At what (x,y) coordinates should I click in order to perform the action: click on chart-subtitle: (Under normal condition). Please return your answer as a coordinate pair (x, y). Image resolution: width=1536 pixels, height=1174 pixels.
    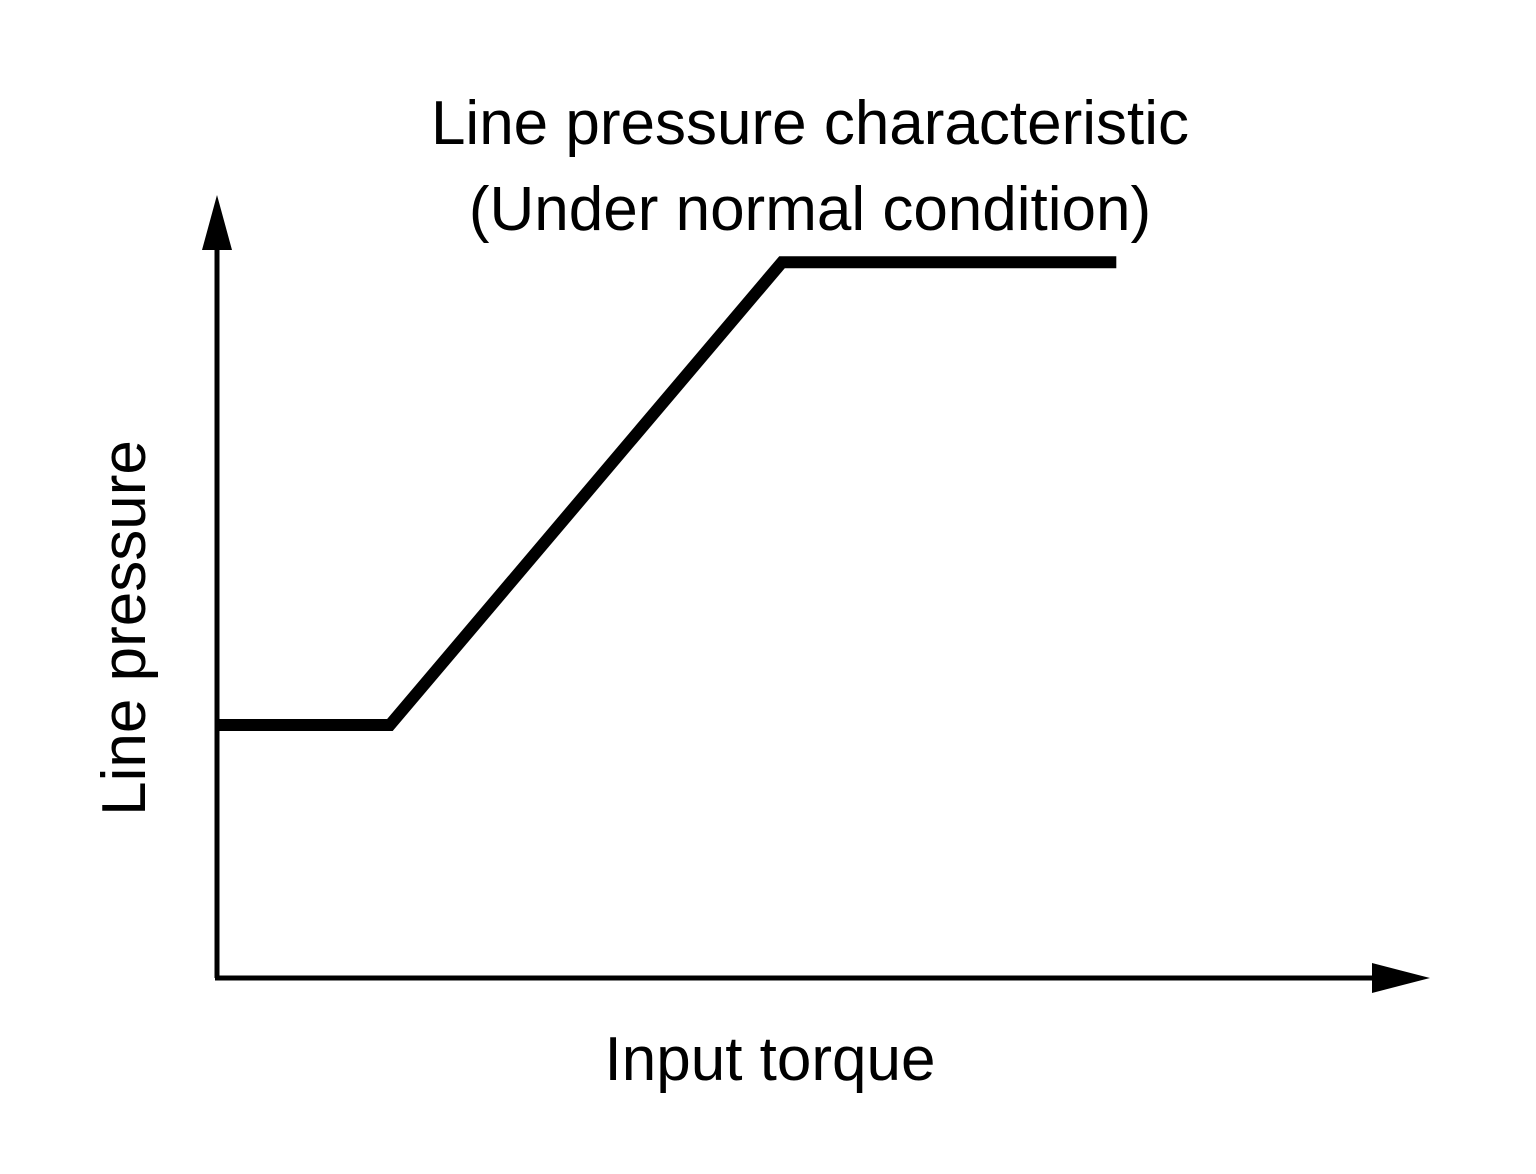
    Looking at the image, I should click on (810, 209).